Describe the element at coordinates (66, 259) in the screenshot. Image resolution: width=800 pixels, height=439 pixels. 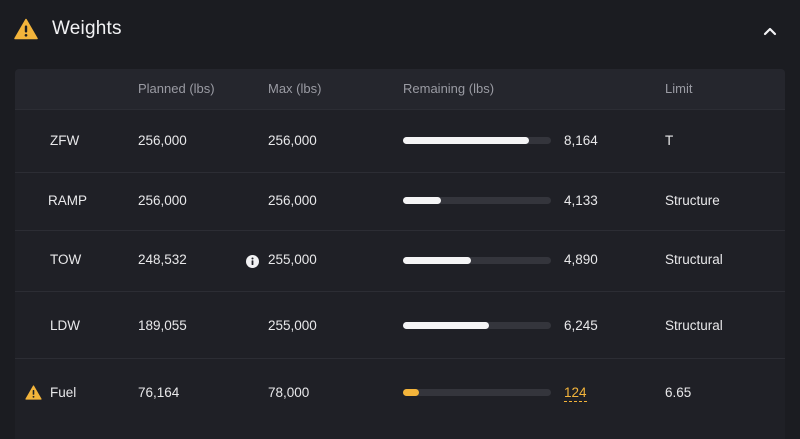
I see `row-label: TOW` at that location.